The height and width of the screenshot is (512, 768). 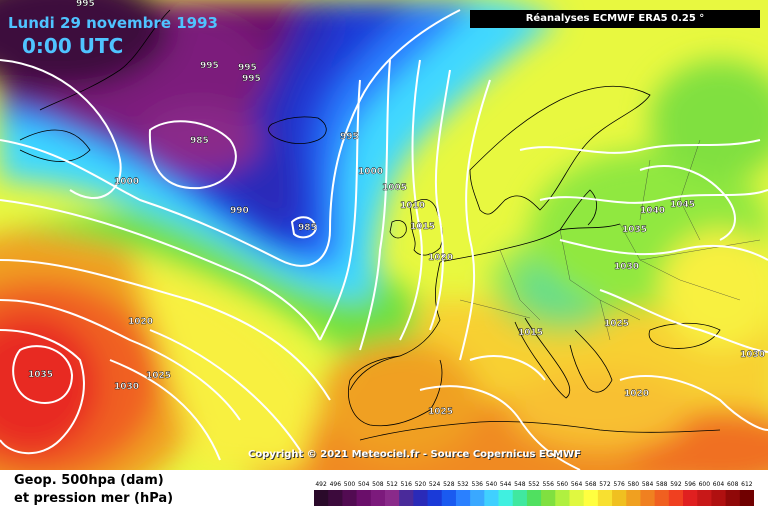 I want to click on map-time: 0:00 UTC, so click(x=73, y=46).